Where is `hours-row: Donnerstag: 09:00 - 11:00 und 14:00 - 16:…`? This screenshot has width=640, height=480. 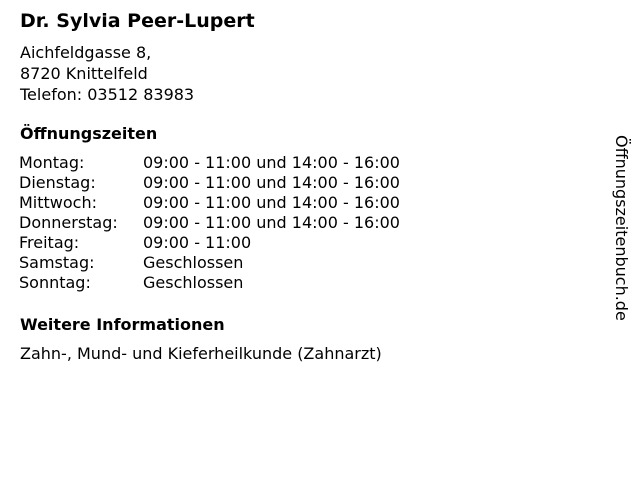 hours-row: Donnerstag: 09:00 - 11:00 und 14:00 - 16:… is located at coordinates (209, 223).